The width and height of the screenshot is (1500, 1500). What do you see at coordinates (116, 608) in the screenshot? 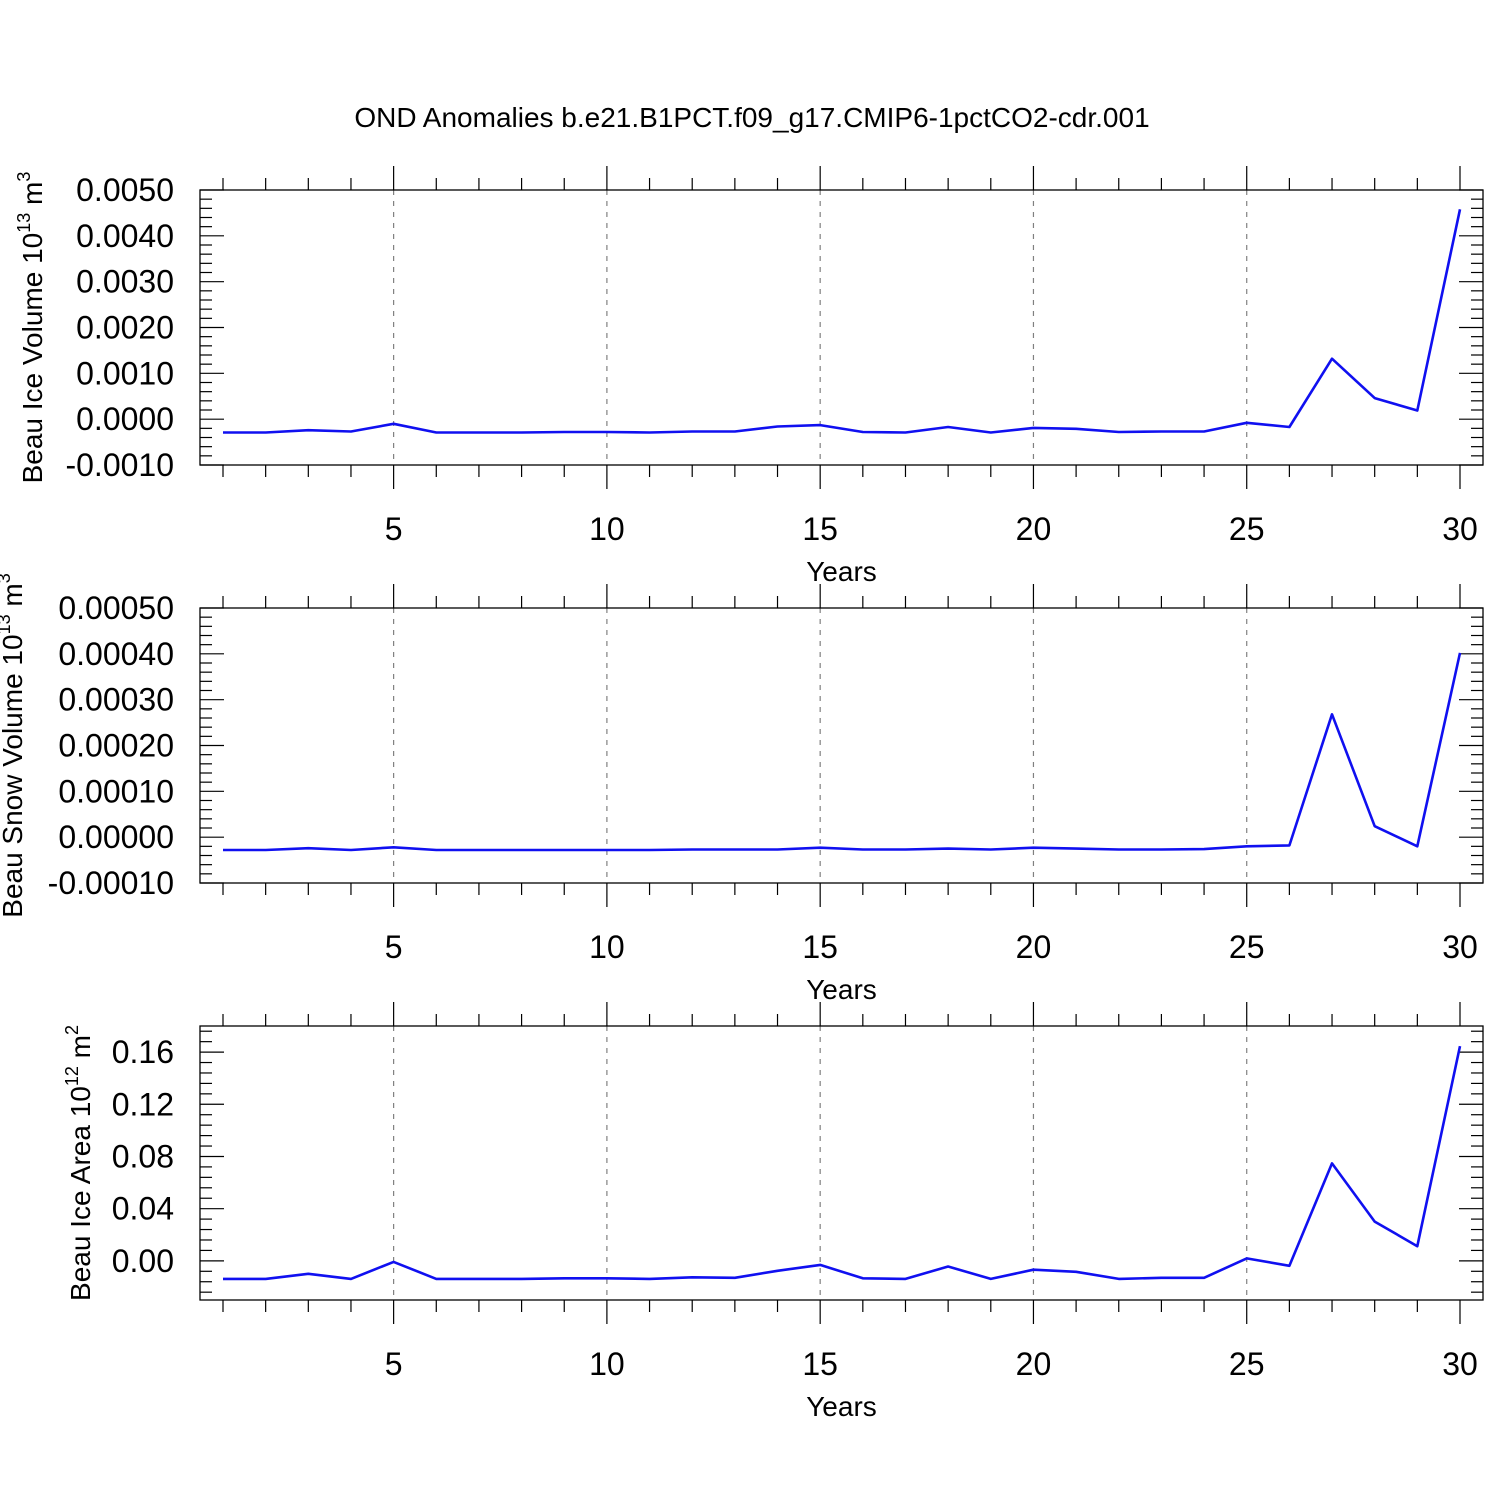
I see `y-tick-label: 0.00050` at bounding box center [116, 608].